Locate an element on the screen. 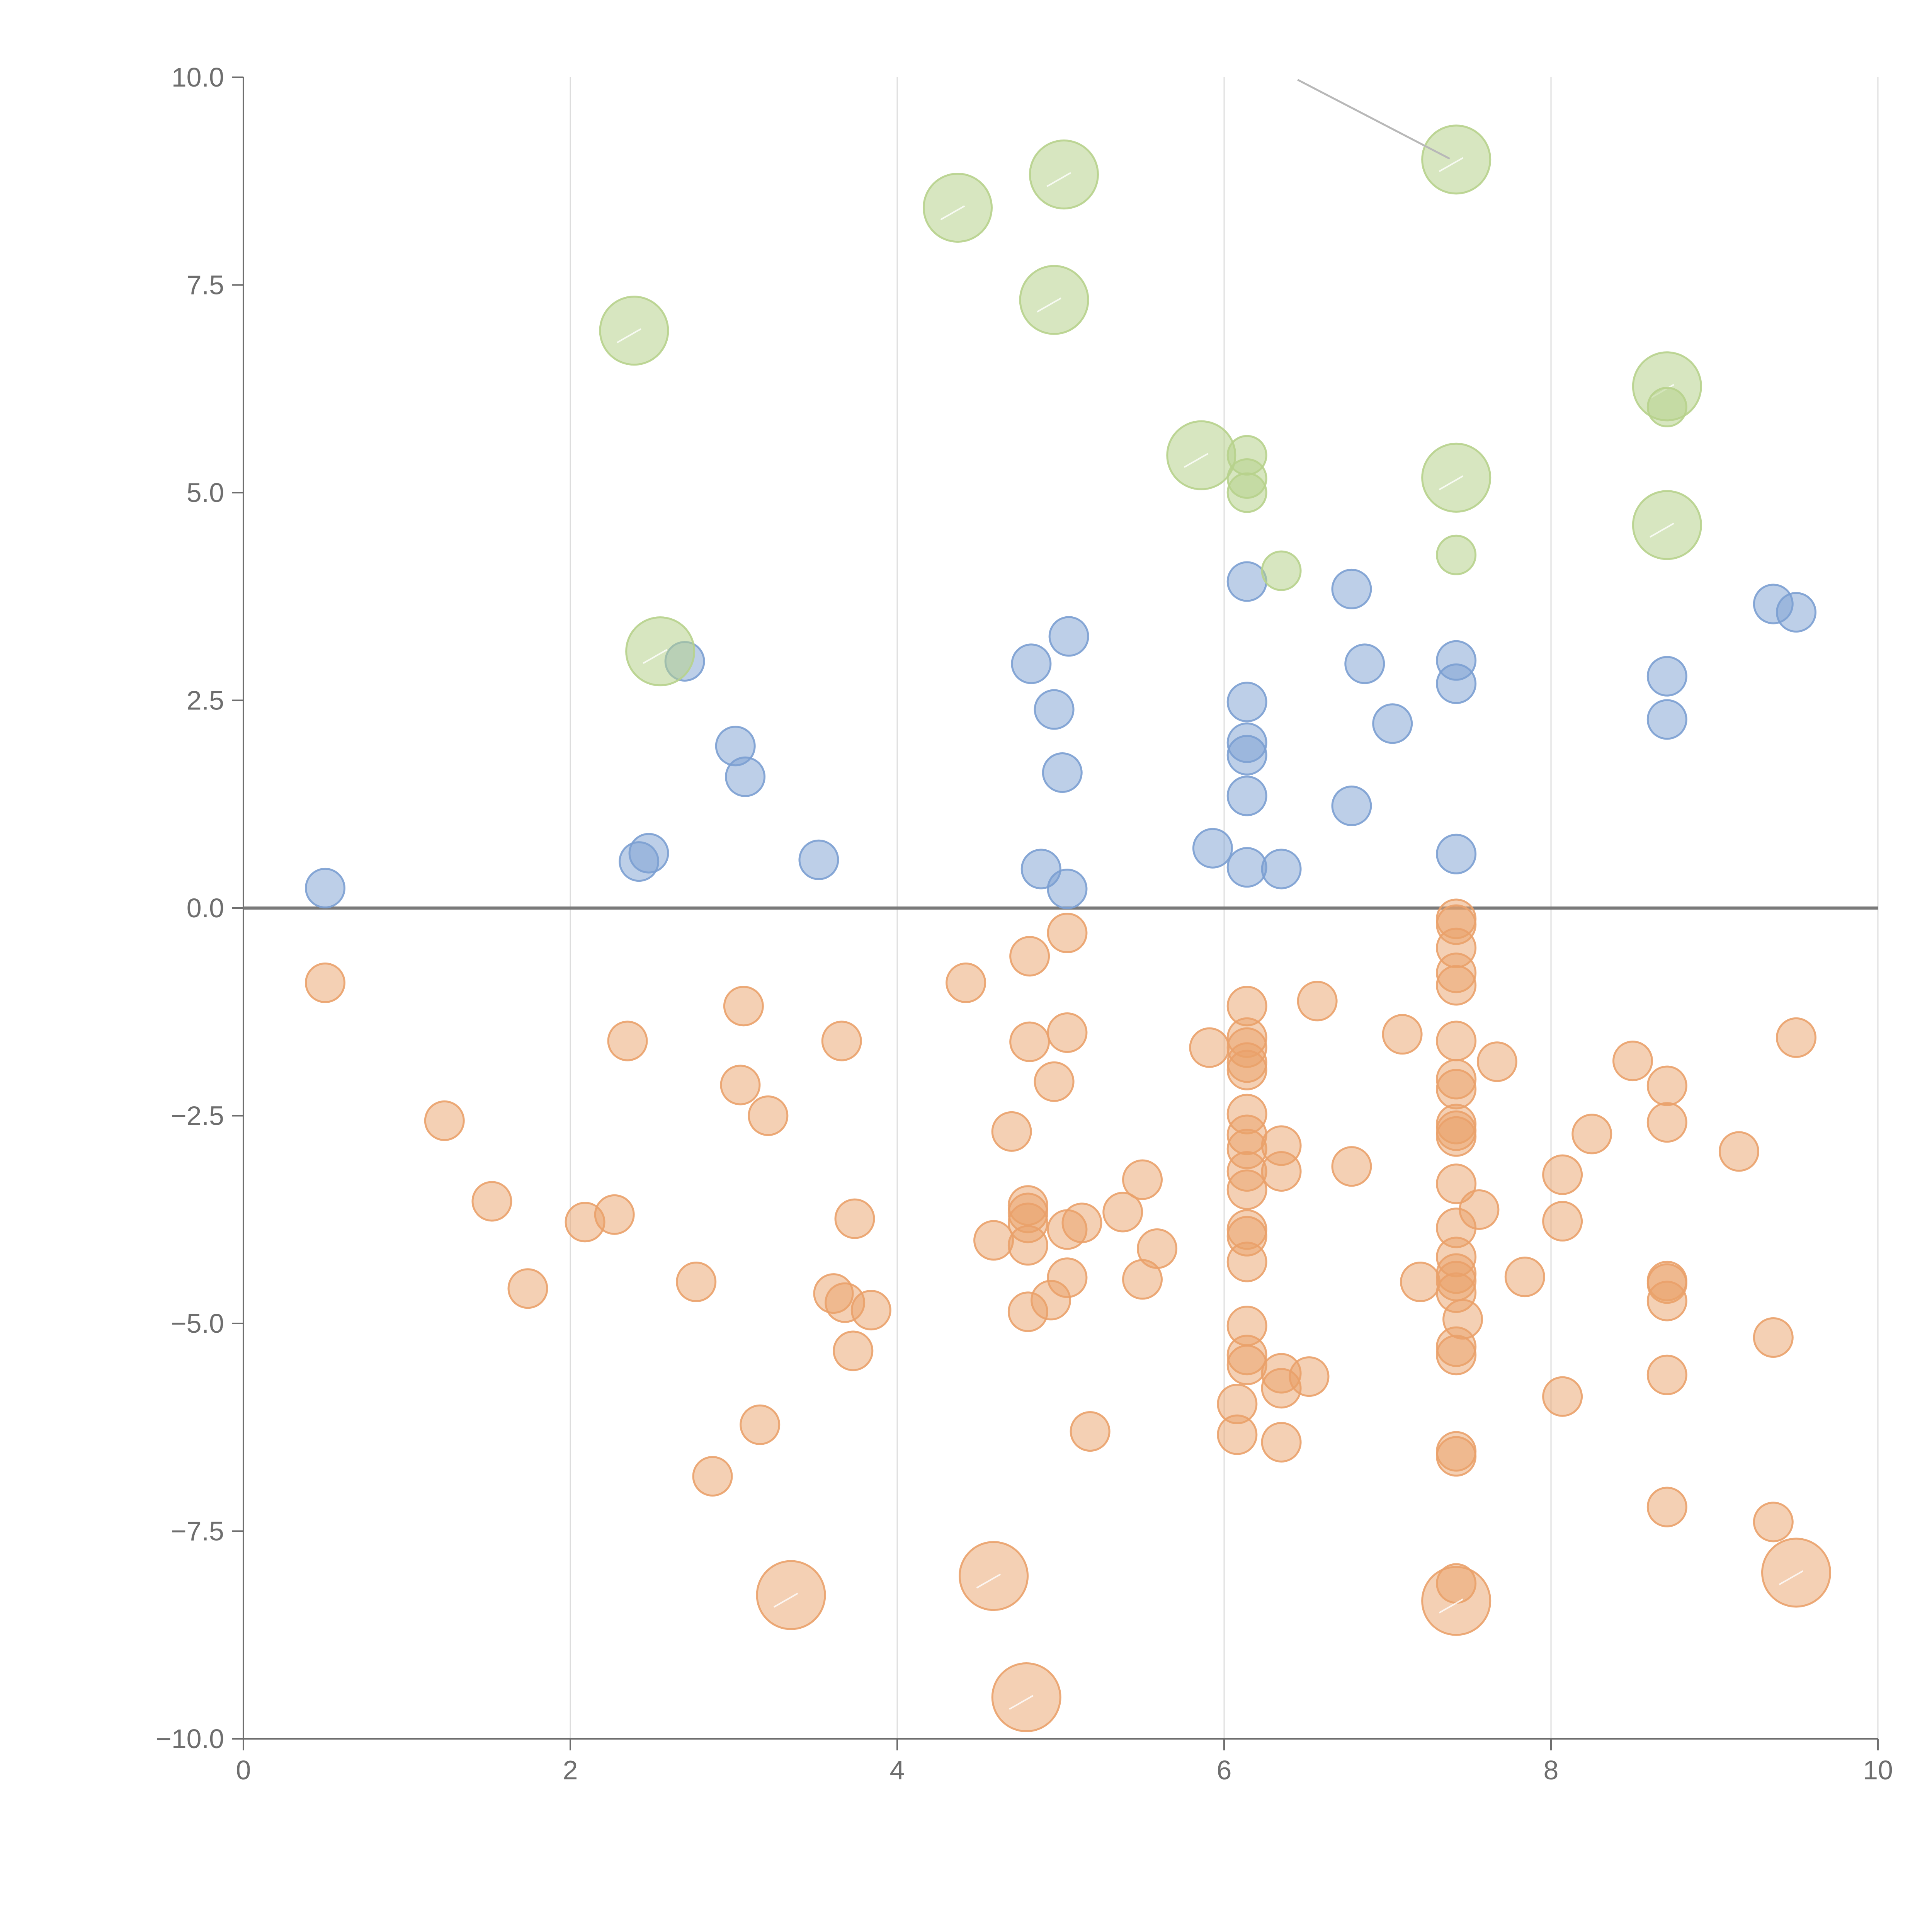 The width and height of the screenshot is (1932, 1932). x-tick-label: 6 is located at coordinates (1225, 1770).